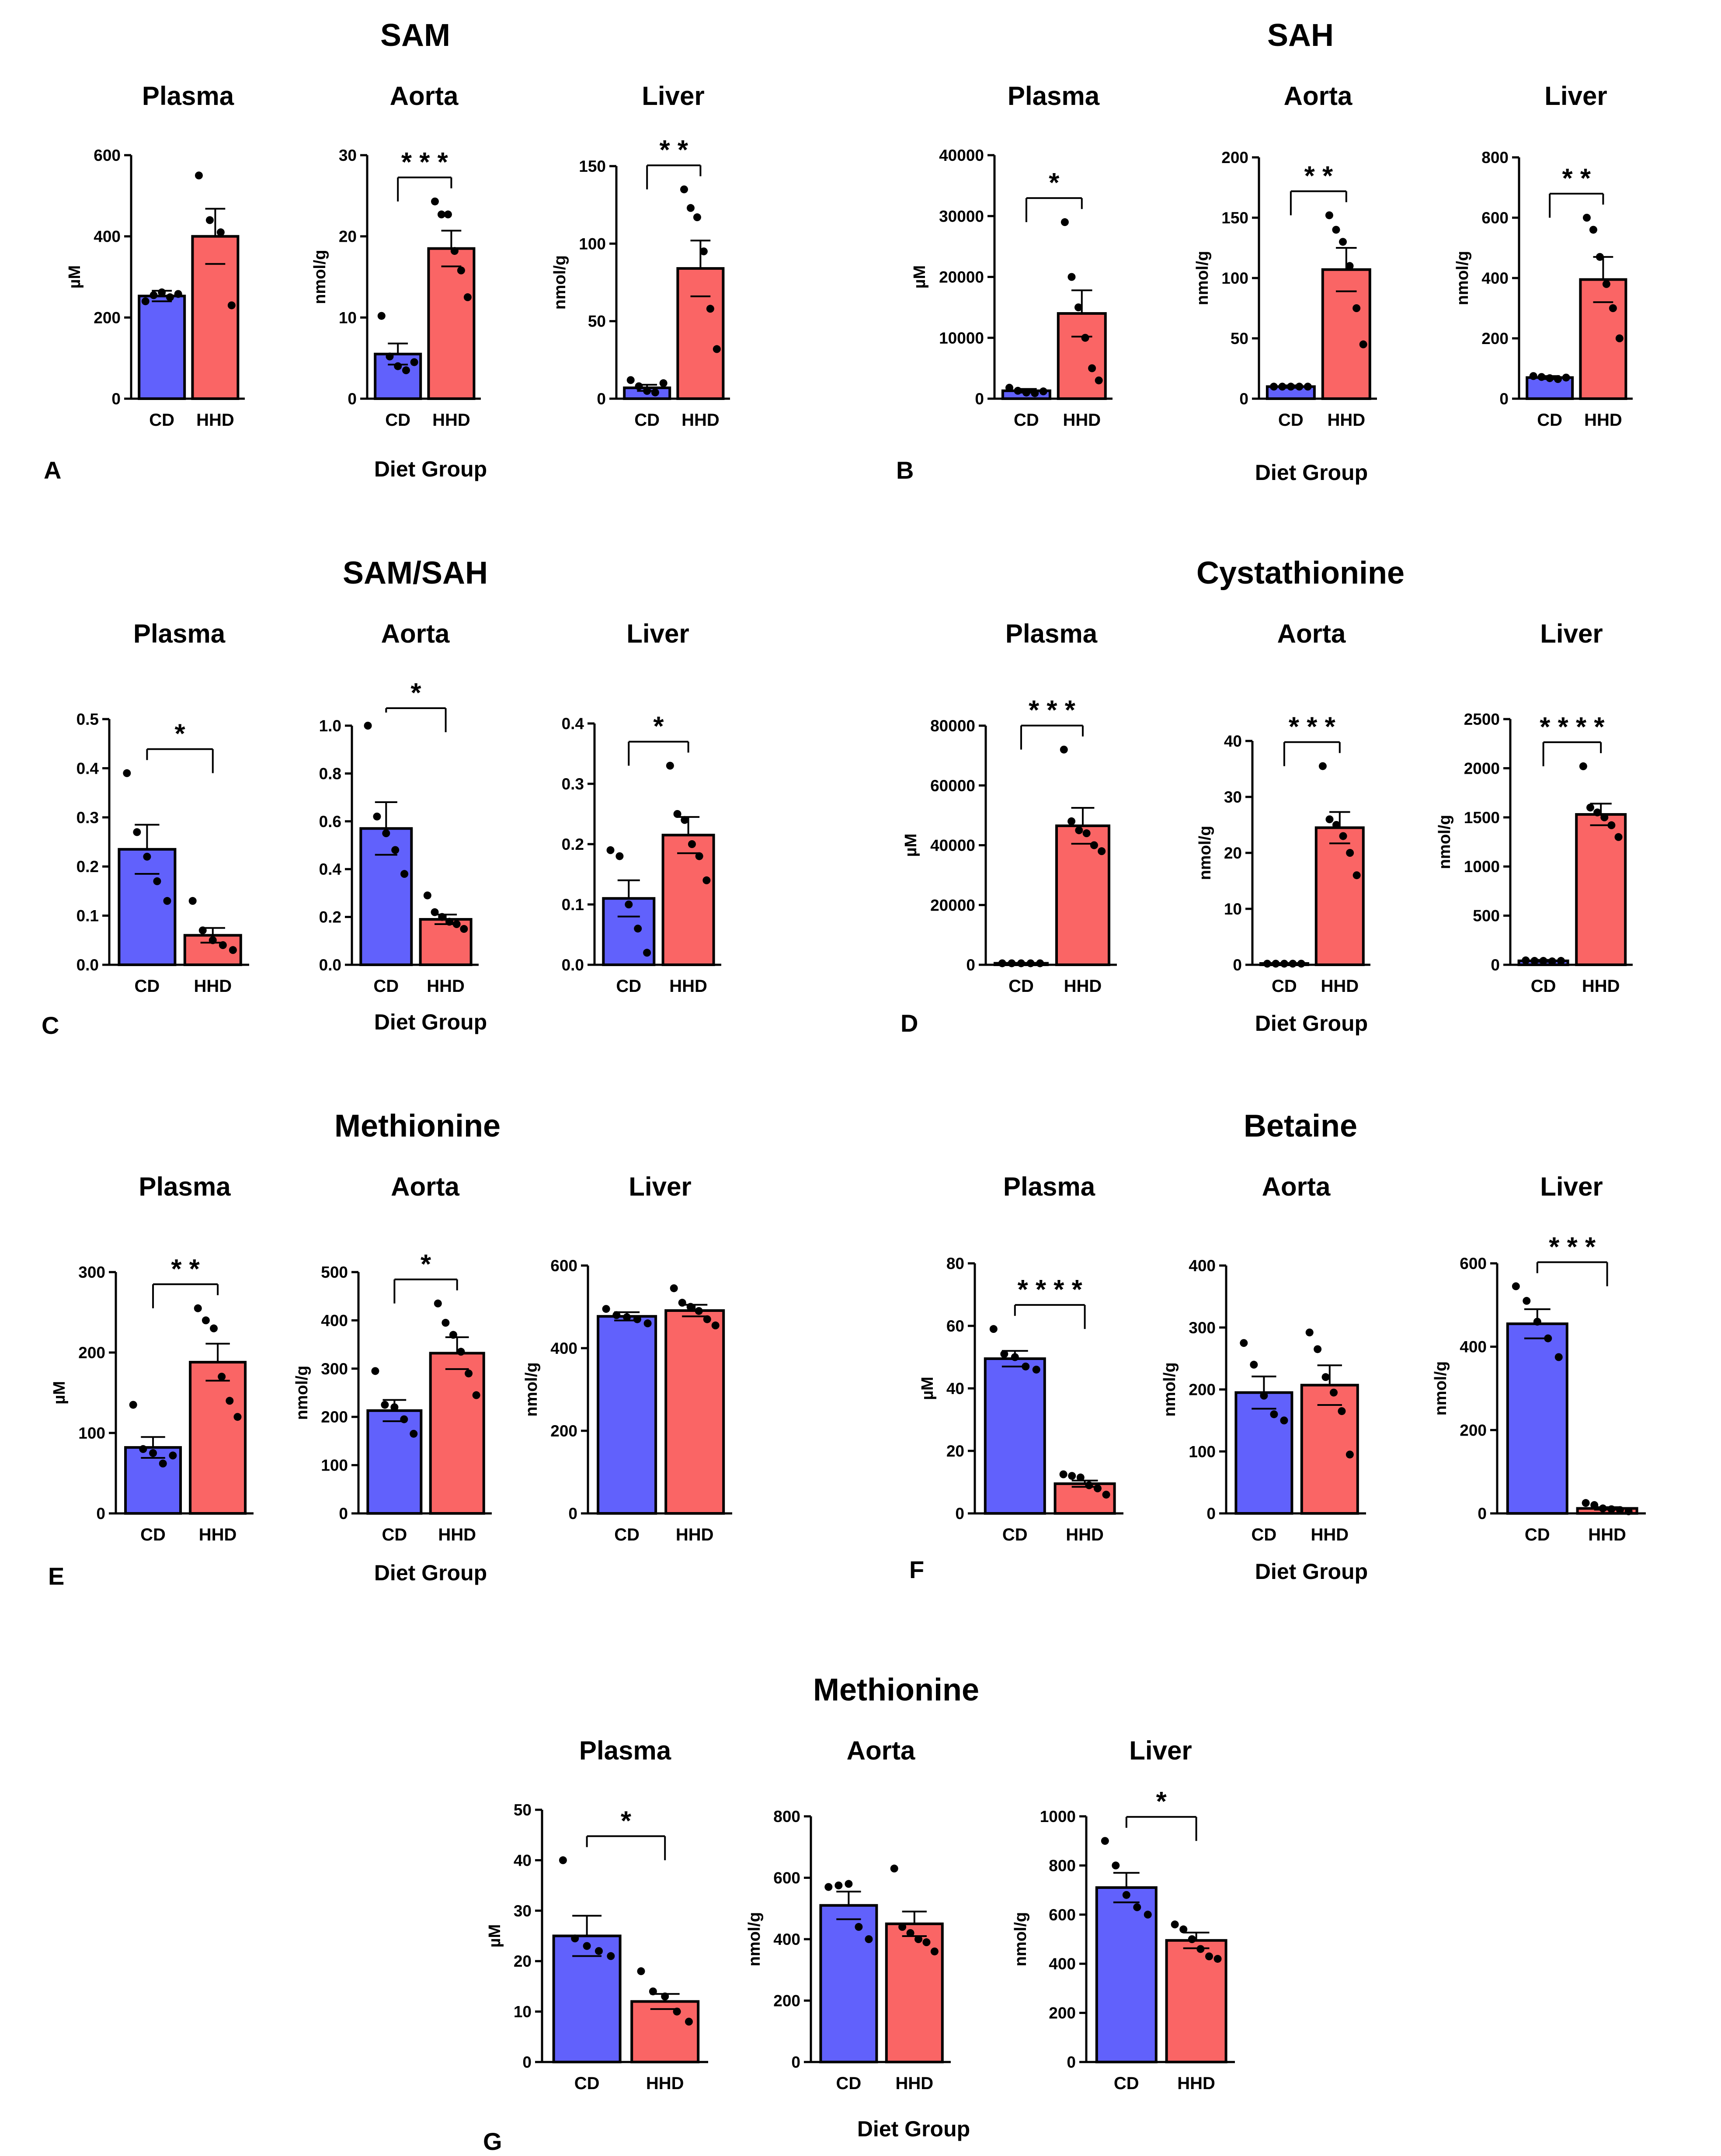 This screenshot has width=1721, height=2156. What do you see at coordinates (348, 155) in the screenshot?
I see `y-tick-label: 30` at bounding box center [348, 155].